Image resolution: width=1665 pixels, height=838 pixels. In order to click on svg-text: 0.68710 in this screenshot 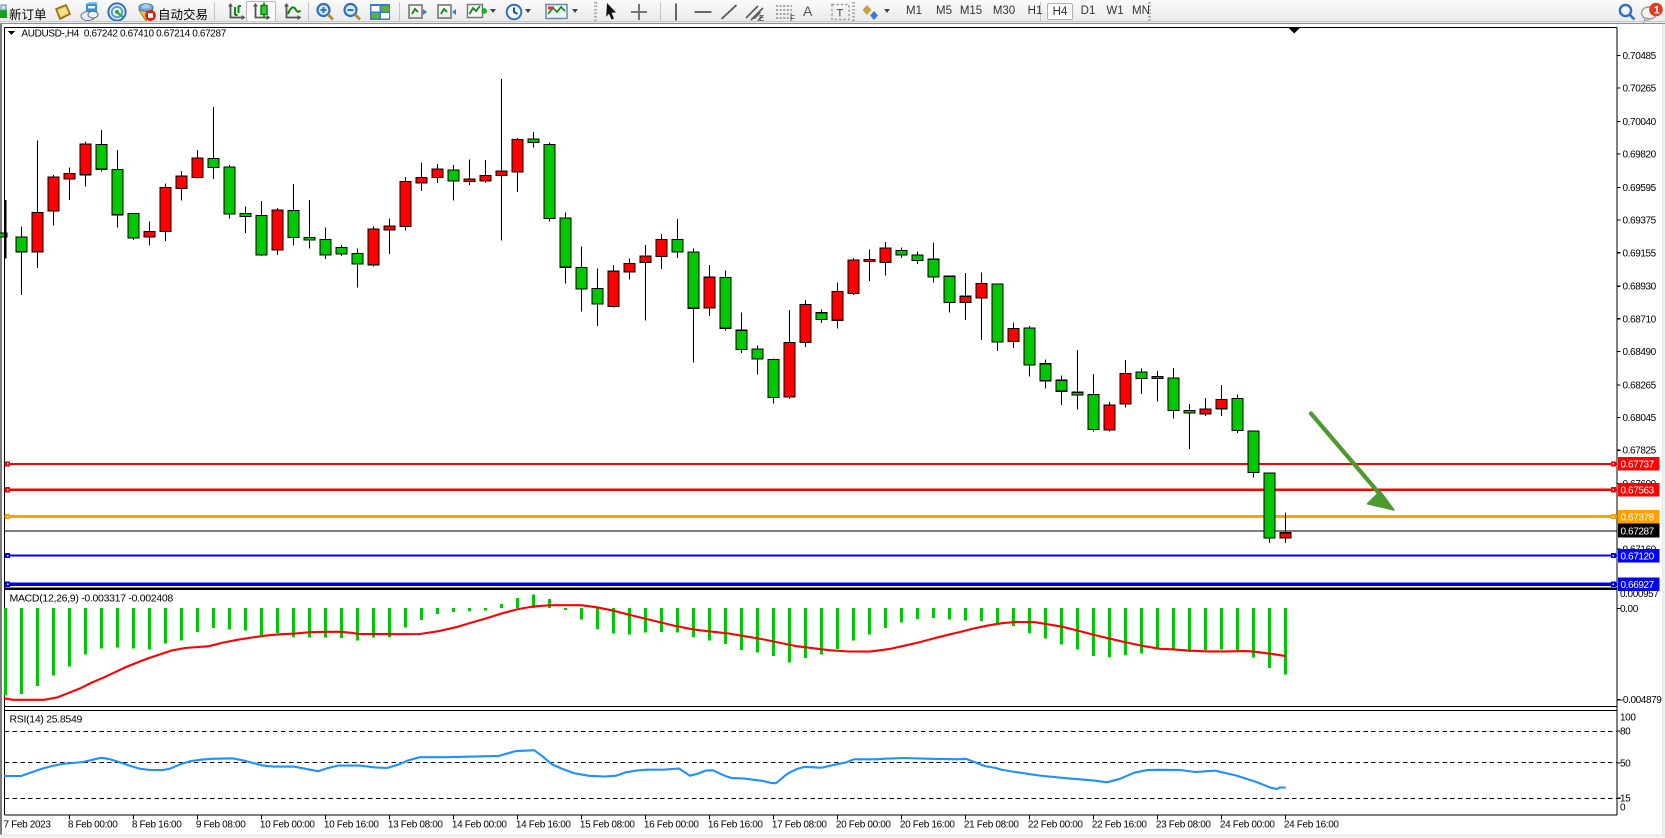, I will do `click(1640, 319)`.